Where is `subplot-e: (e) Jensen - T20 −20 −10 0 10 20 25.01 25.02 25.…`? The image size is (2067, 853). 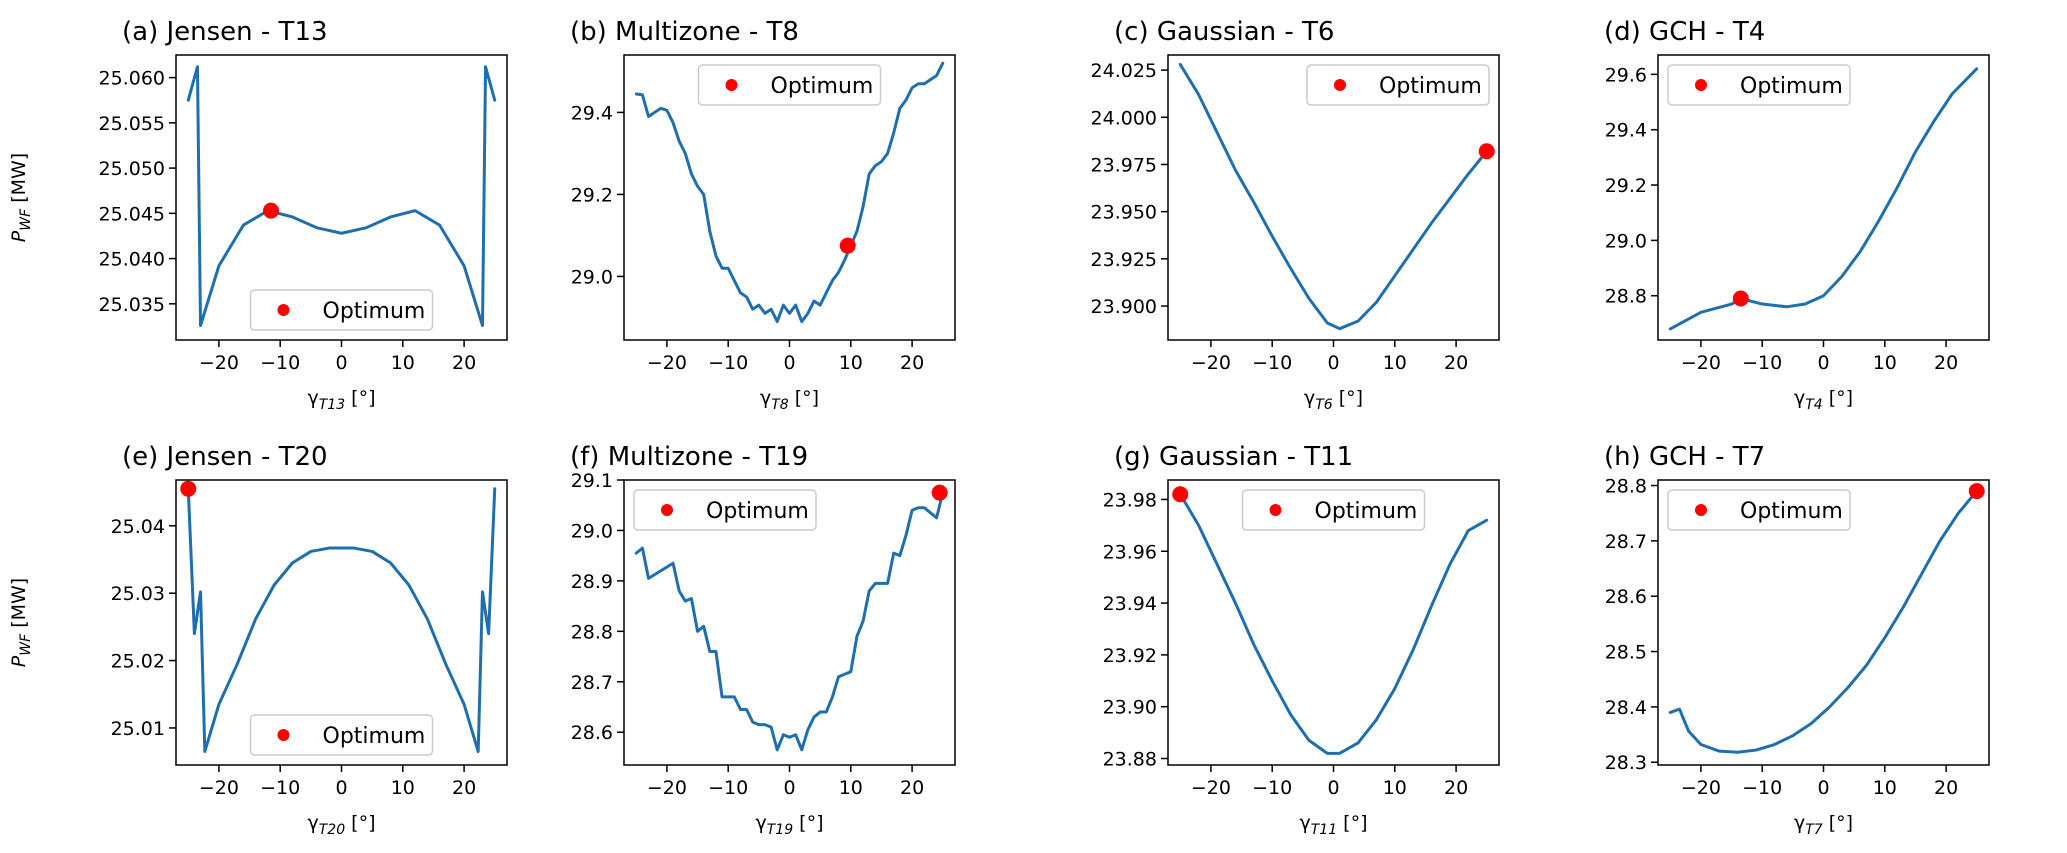
subplot-e: (e) Jensen - T20 −20 −10 0 10 20 25.01 25.02 25.… is located at coordinates (258, 640).